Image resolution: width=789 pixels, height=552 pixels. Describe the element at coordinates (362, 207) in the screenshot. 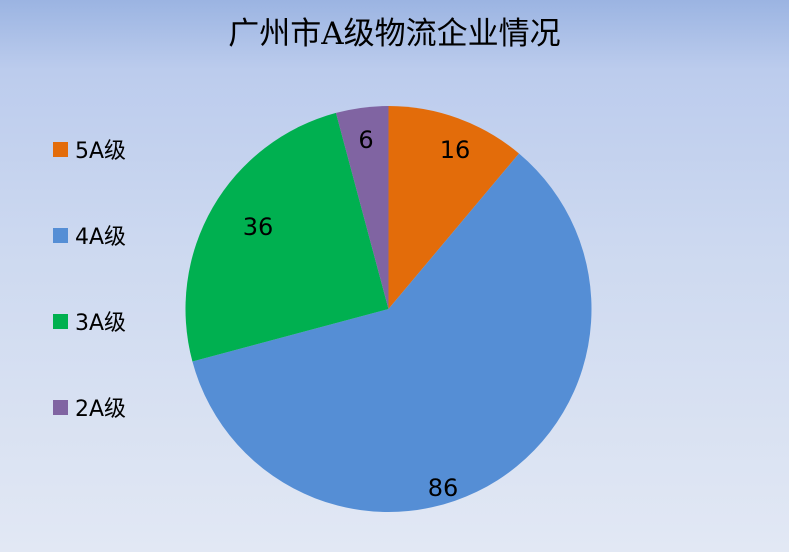

I see `pie-slice-2A级` at that location.